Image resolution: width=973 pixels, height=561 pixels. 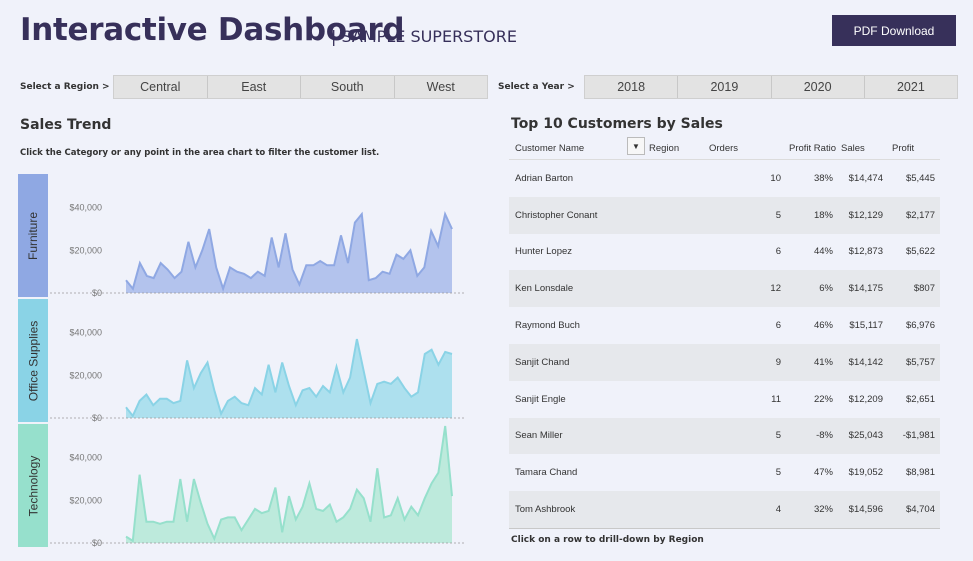 I want to click on year-option-2020: 2020, so click(x=818, y=87).